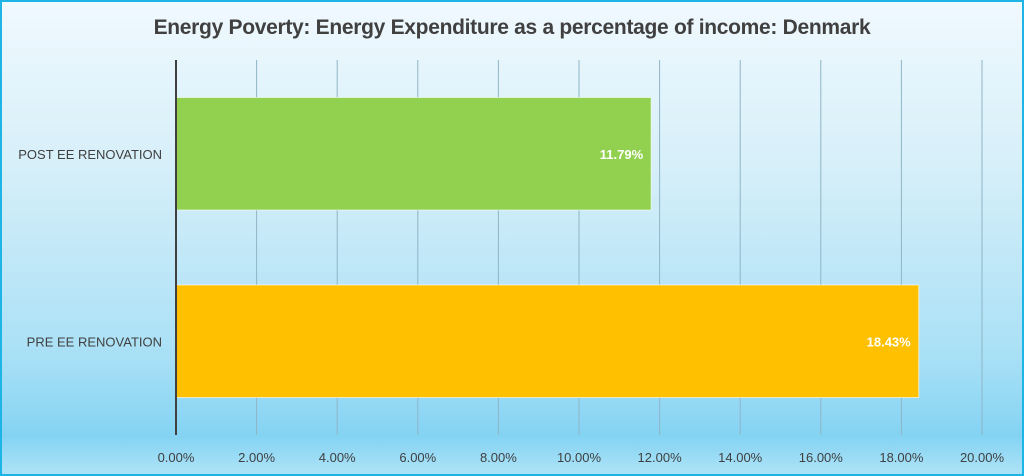 This screenshot has height=476, width=1024. Describe the element at coordinates (660, 457) in the screenshot. I see `x-tick-label: 12.00%` at that location.